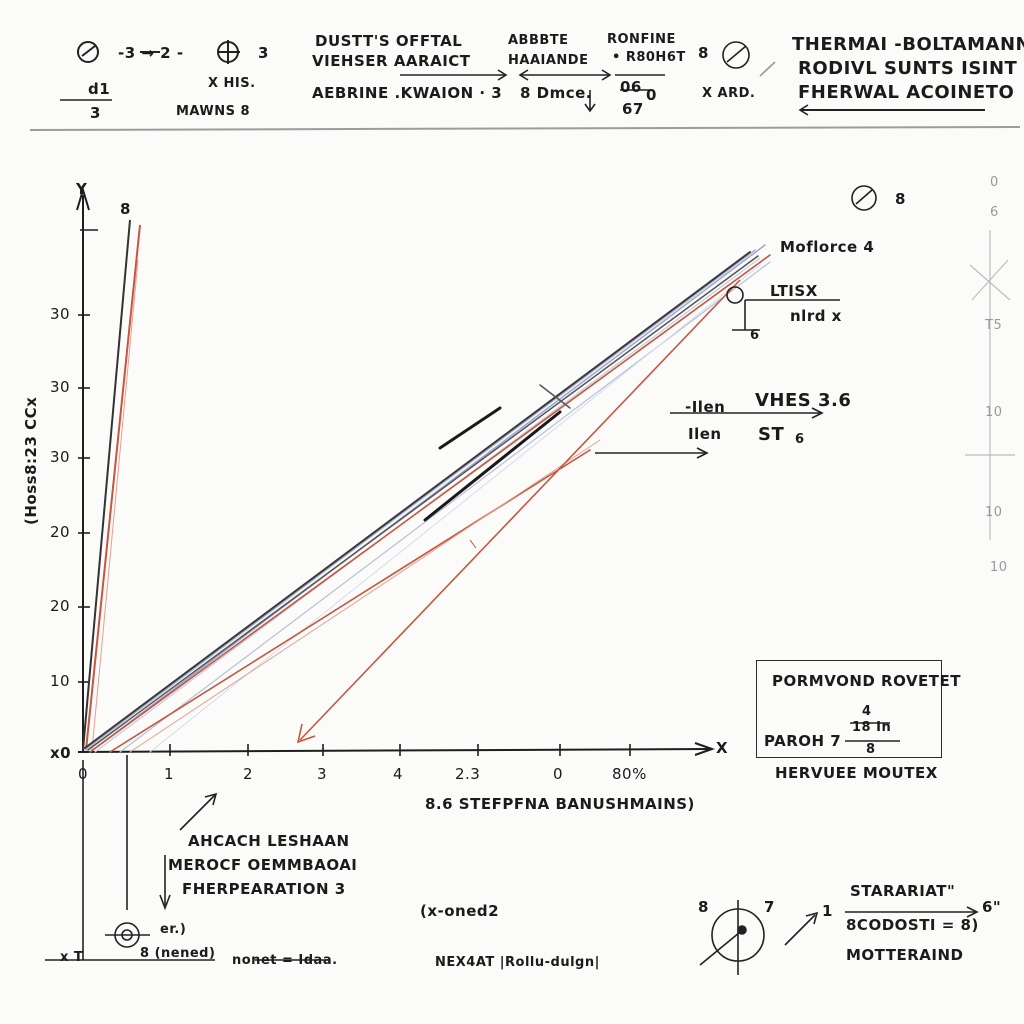 This screenshot has width=1024, height=1024. What do you see at coordinates (99, 89) in the screenshot?
I see `header-frac-num: d1` at bounding box center [99, 89].